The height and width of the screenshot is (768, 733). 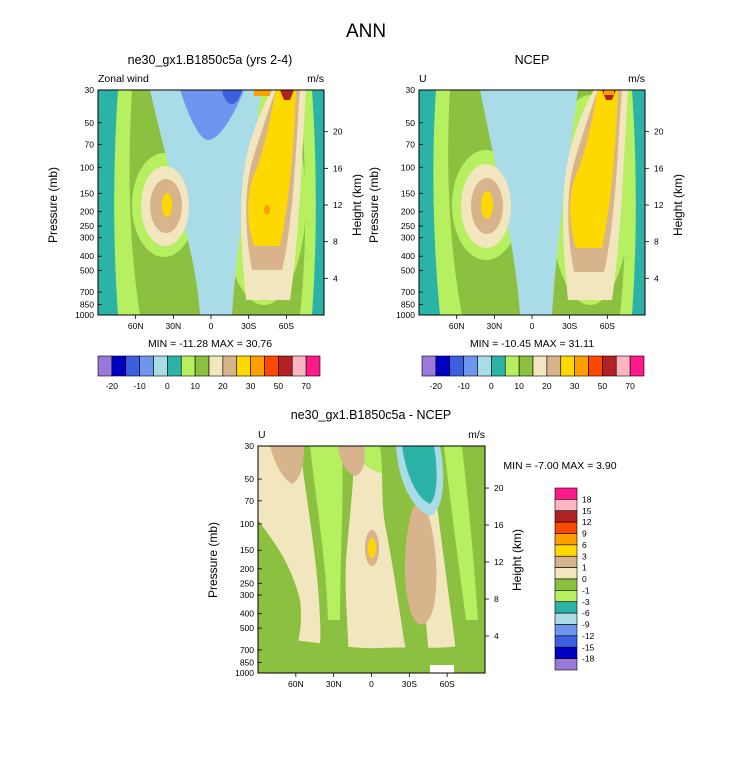 What do you see at coordinates (210, 344) in the screenshot?
I see `panel-model-stats: MIN = -11.28 MAX = 30.76` at bounding box center [210, 344].